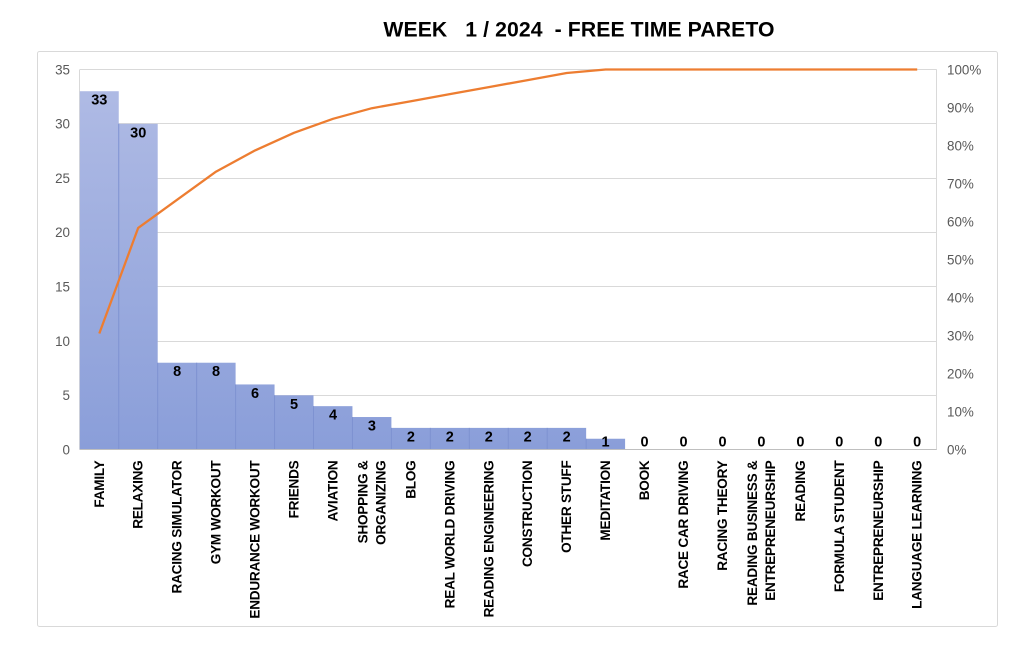 The width and height of the screenshot is (1024, 657). I want to click on svg-text: RACING THEORY, so click(722, 515).